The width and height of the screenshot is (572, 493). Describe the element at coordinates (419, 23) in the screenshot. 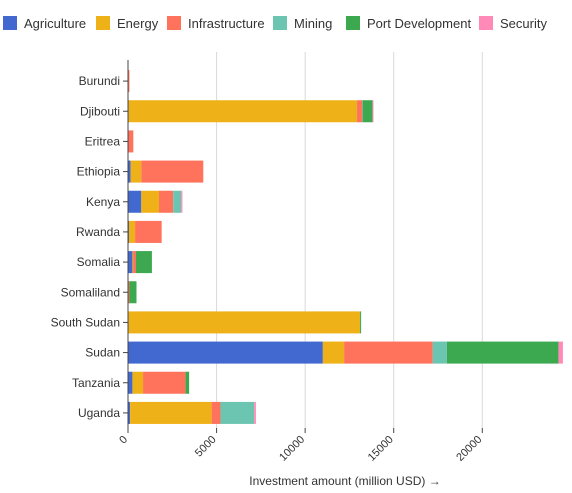

I see `legend-label: Port Development` at that location.